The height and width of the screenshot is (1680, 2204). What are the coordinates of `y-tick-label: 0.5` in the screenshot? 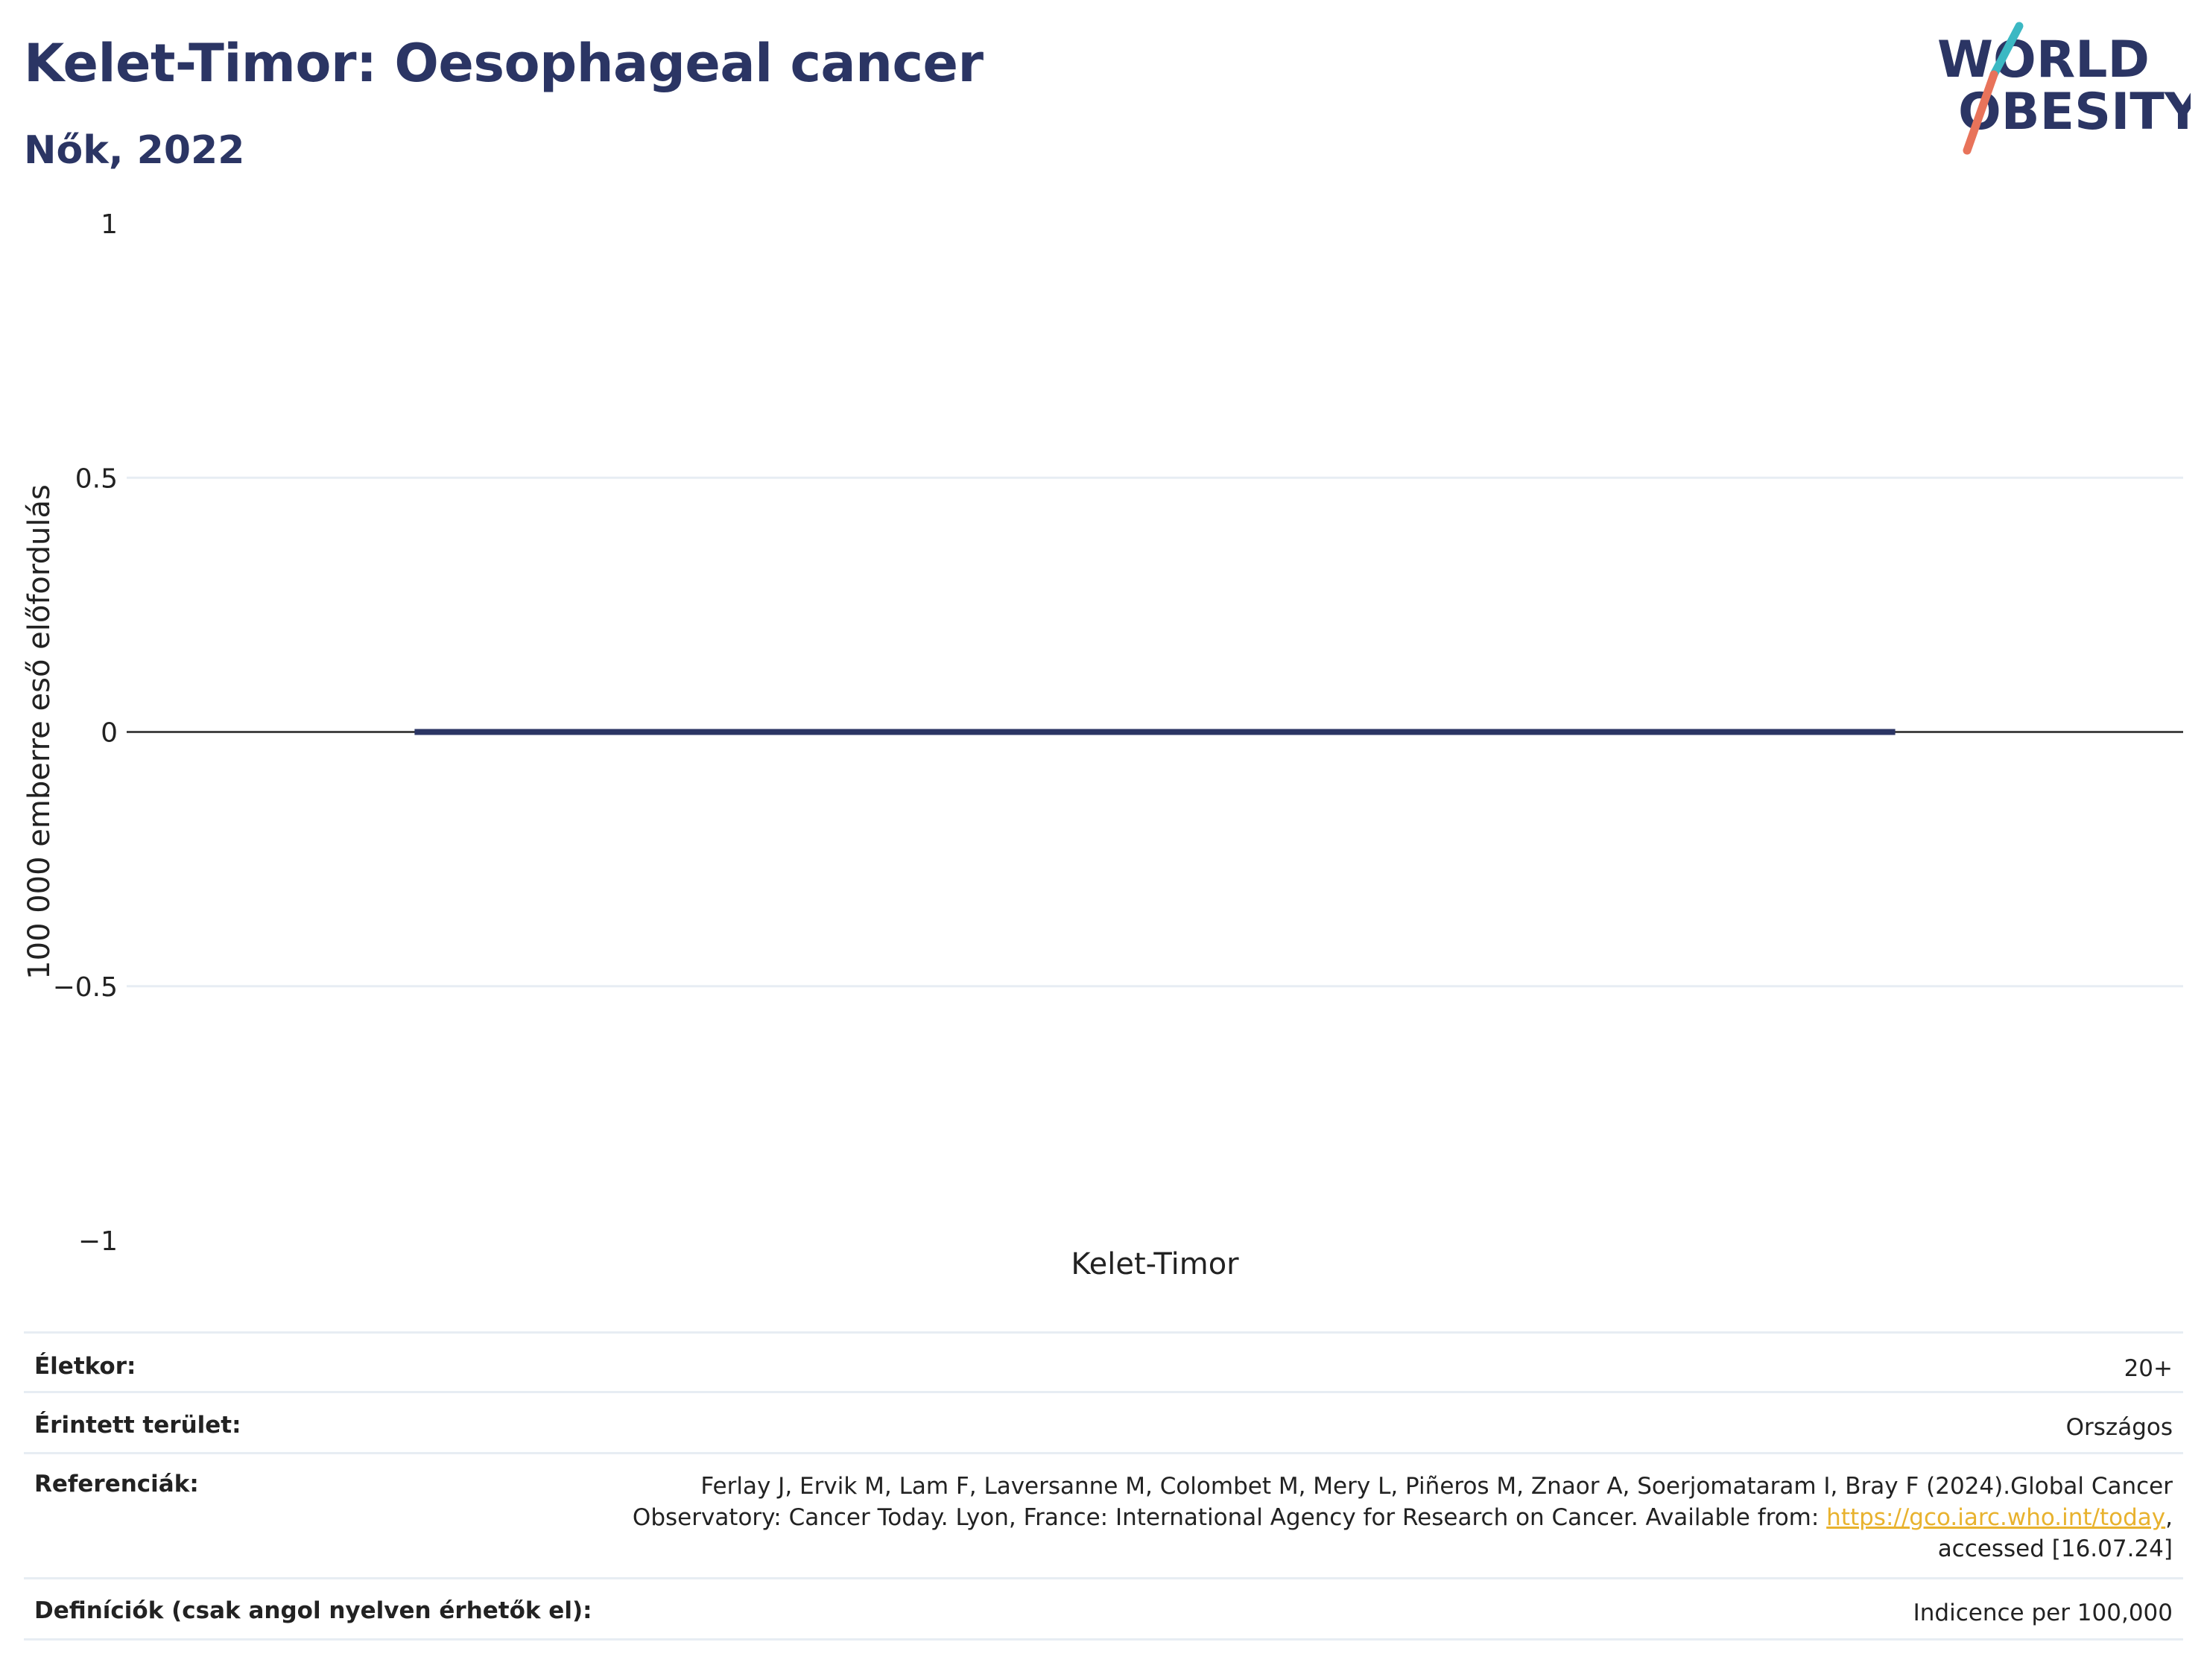 It's located at (97, 478).